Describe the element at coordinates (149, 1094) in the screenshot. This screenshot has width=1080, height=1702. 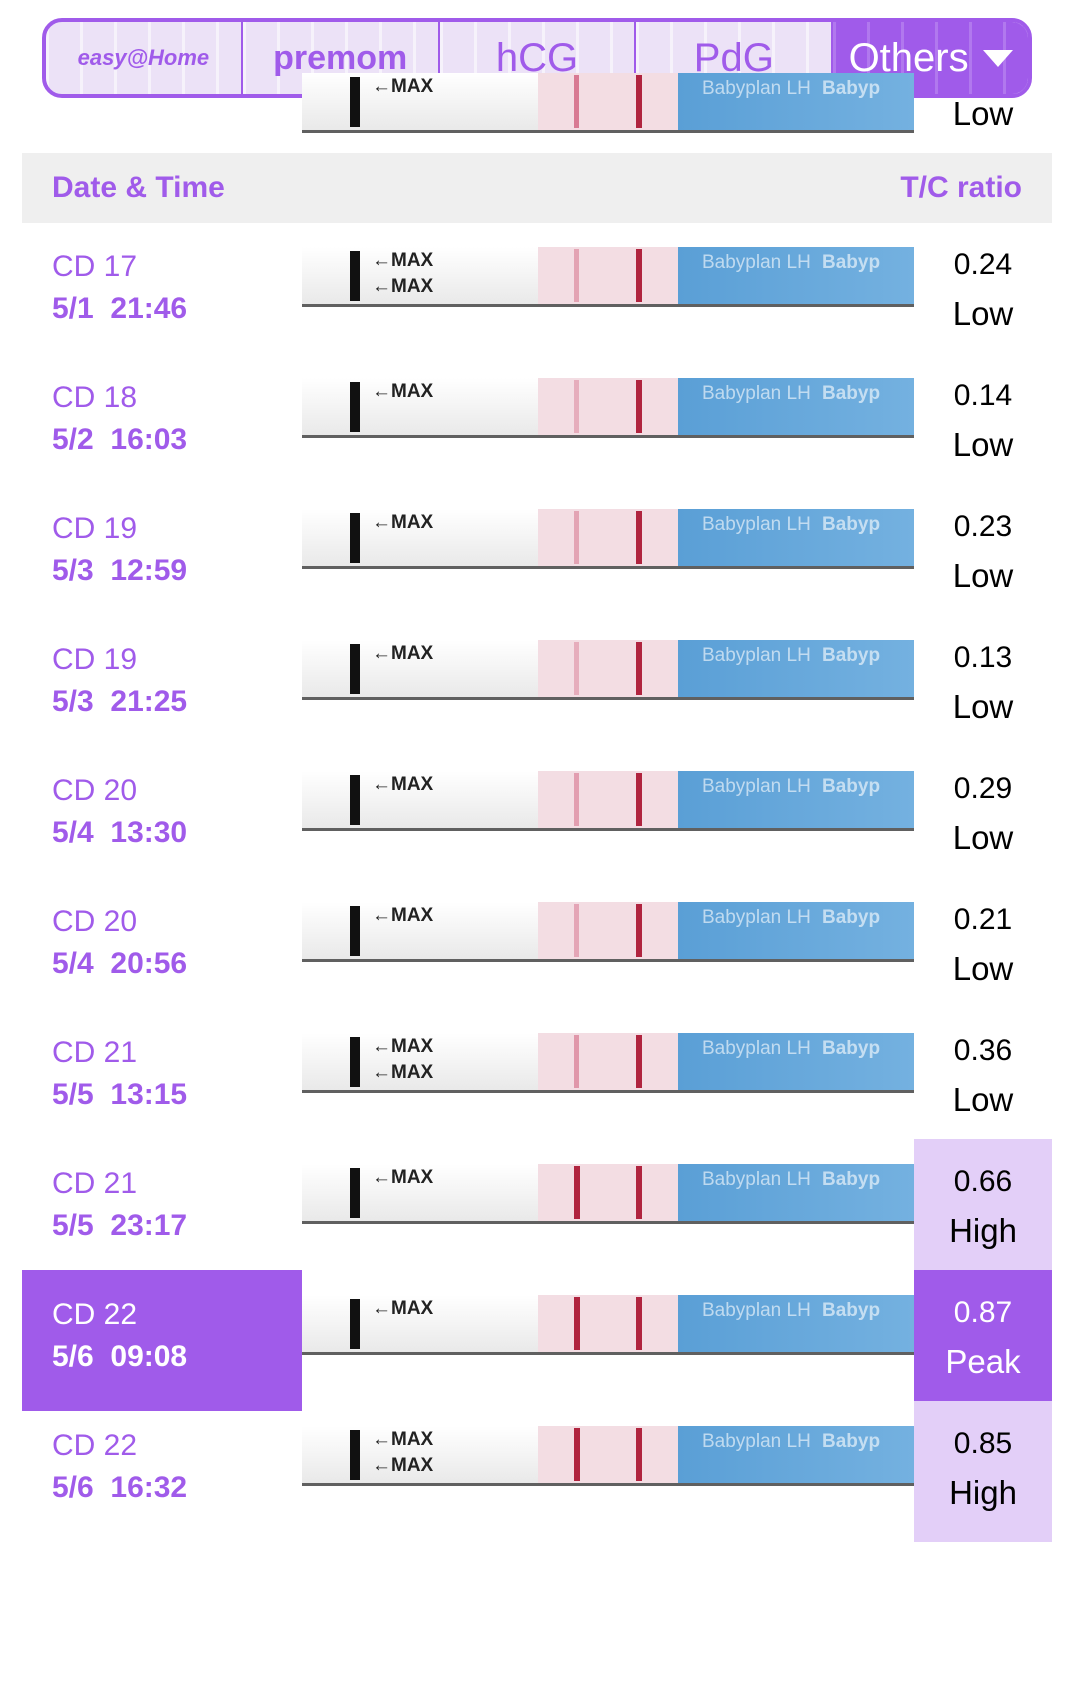
I see `test-time: 13:15` at that location.